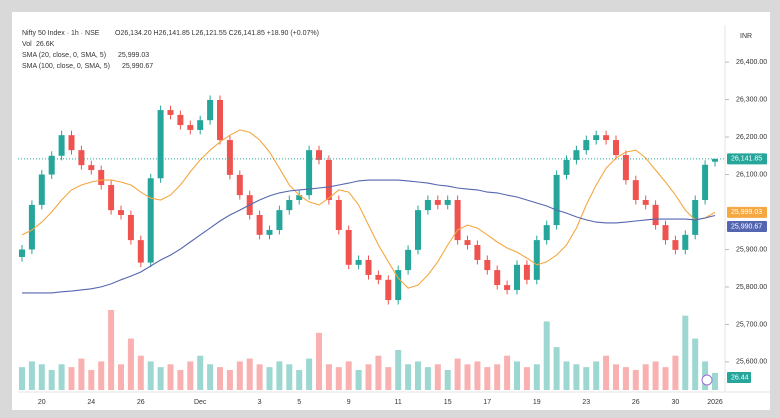 This screenshot has height=418, width=780. What do you see at coordinates (349, 402) in the screenshot?
I see `x-tick-label: 9` at bounding box center [349, 402].